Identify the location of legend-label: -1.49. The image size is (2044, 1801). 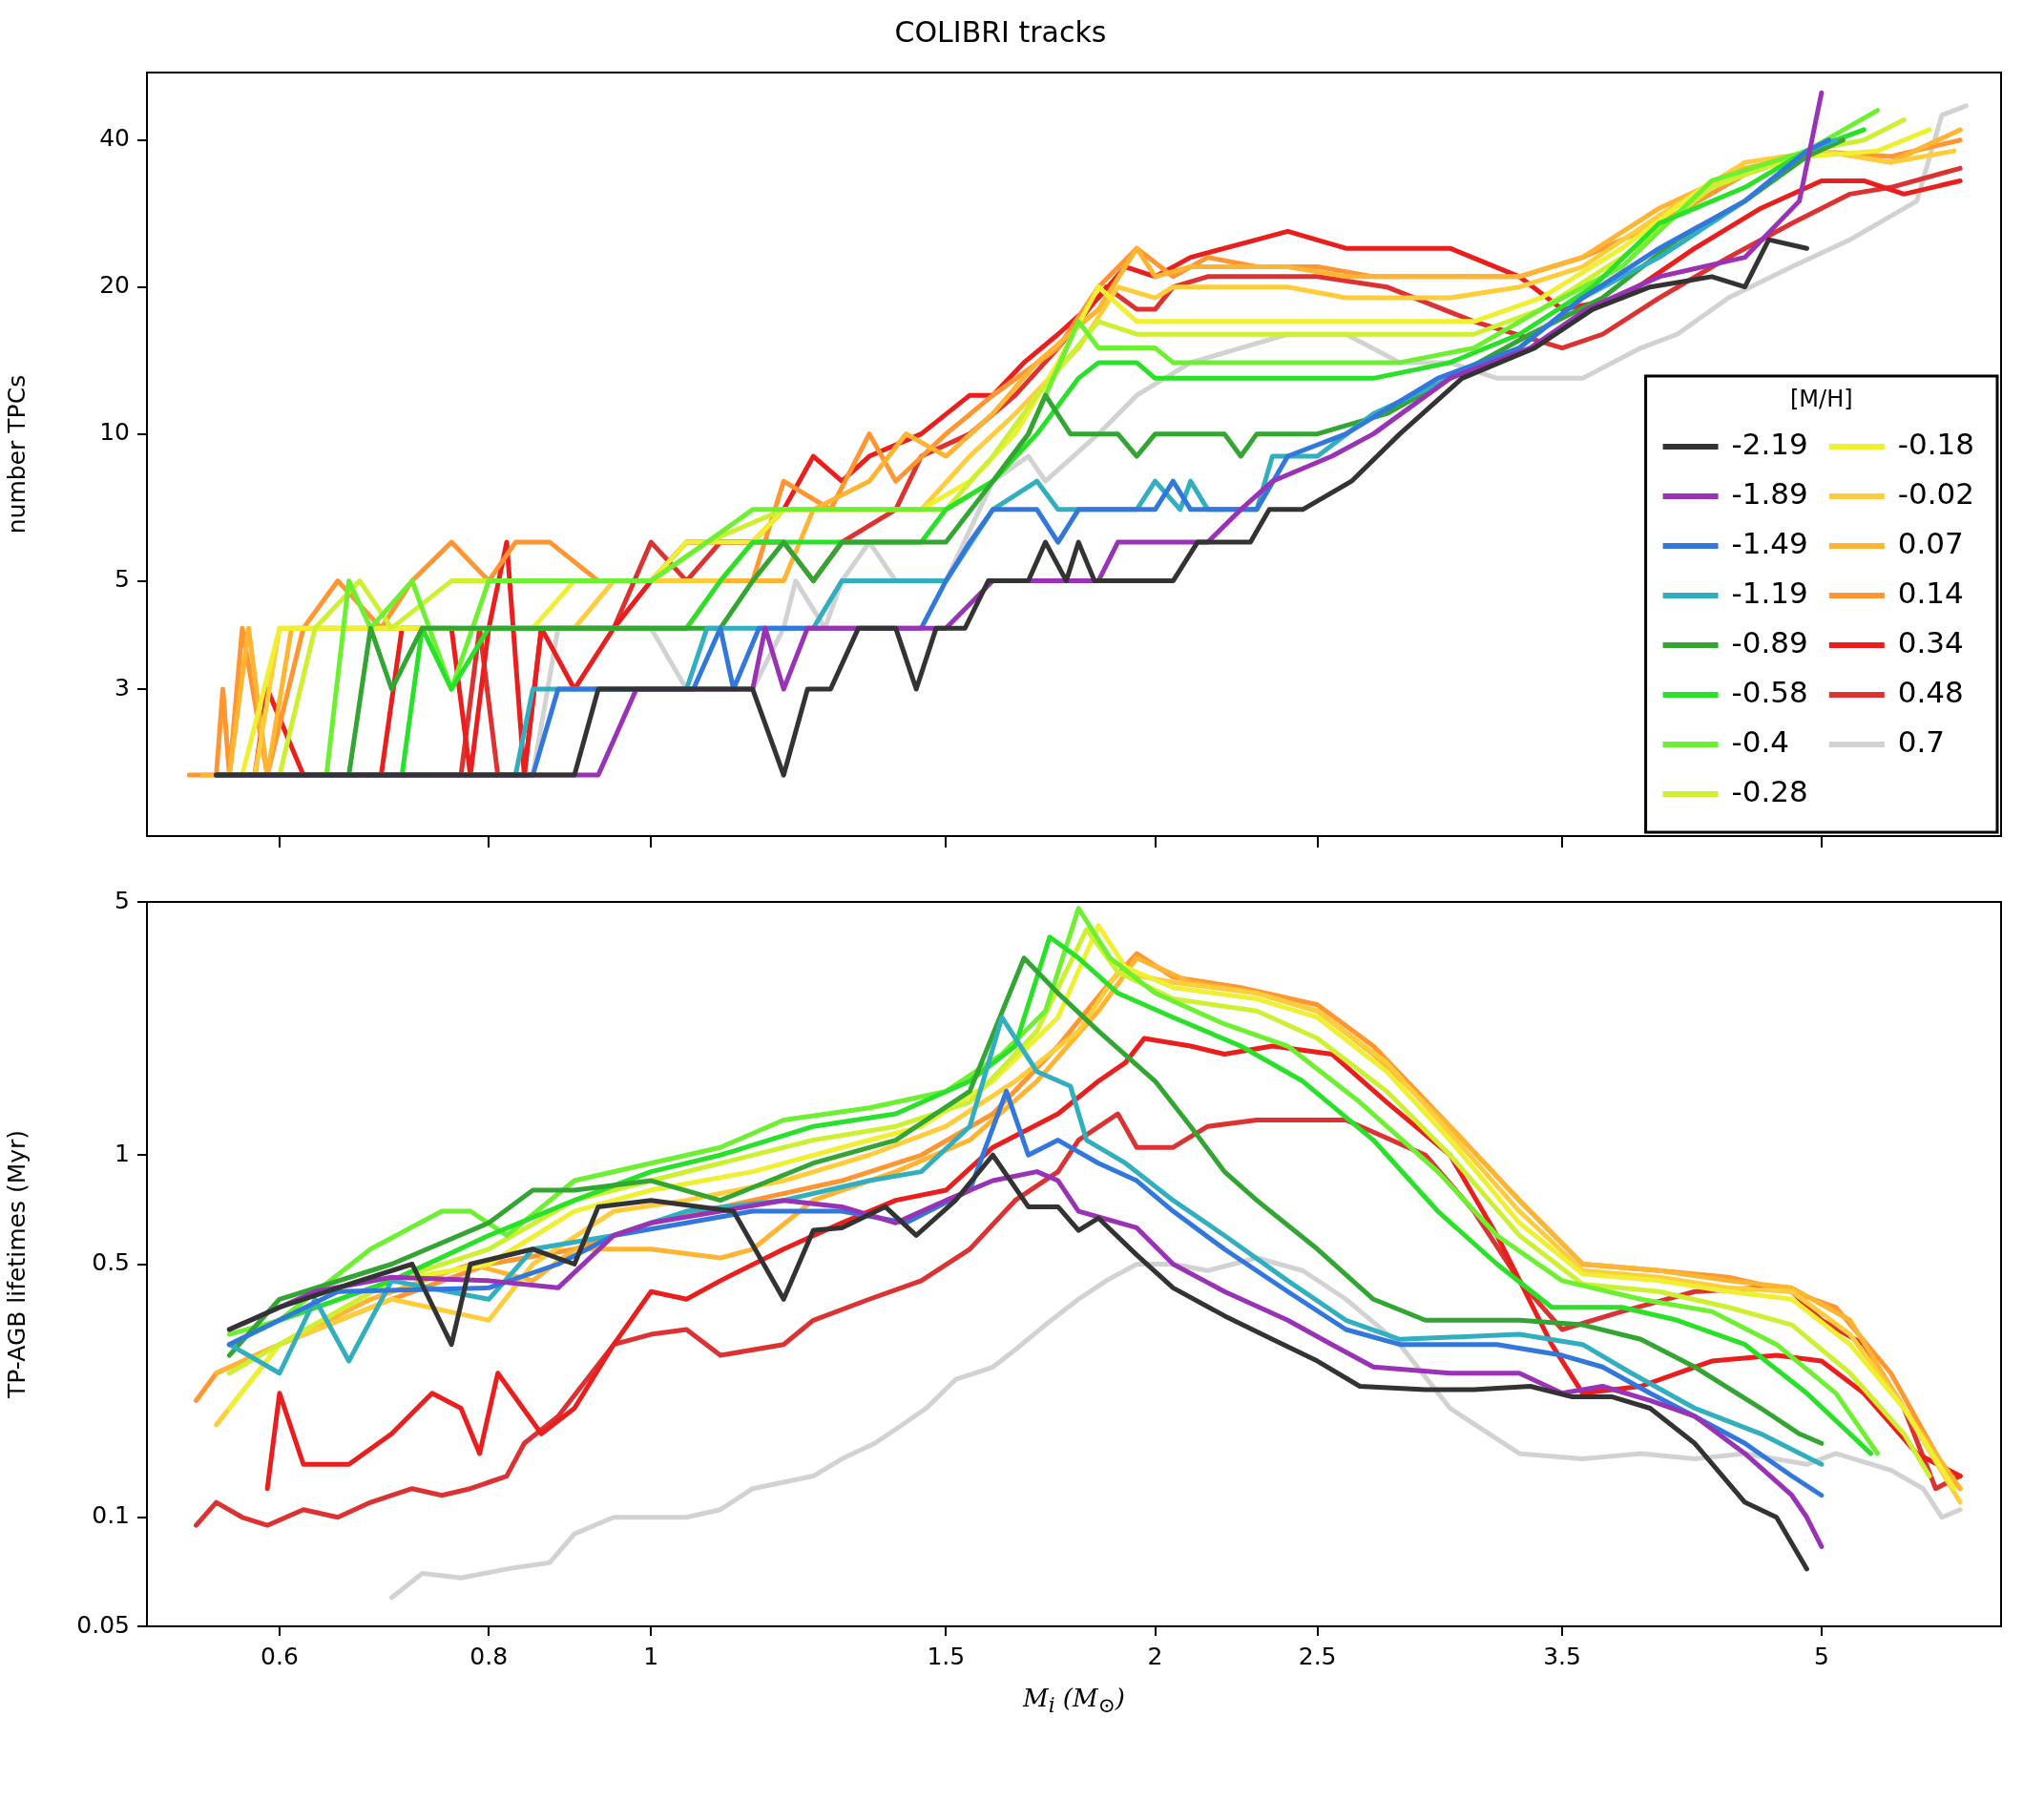
(1769, 543).